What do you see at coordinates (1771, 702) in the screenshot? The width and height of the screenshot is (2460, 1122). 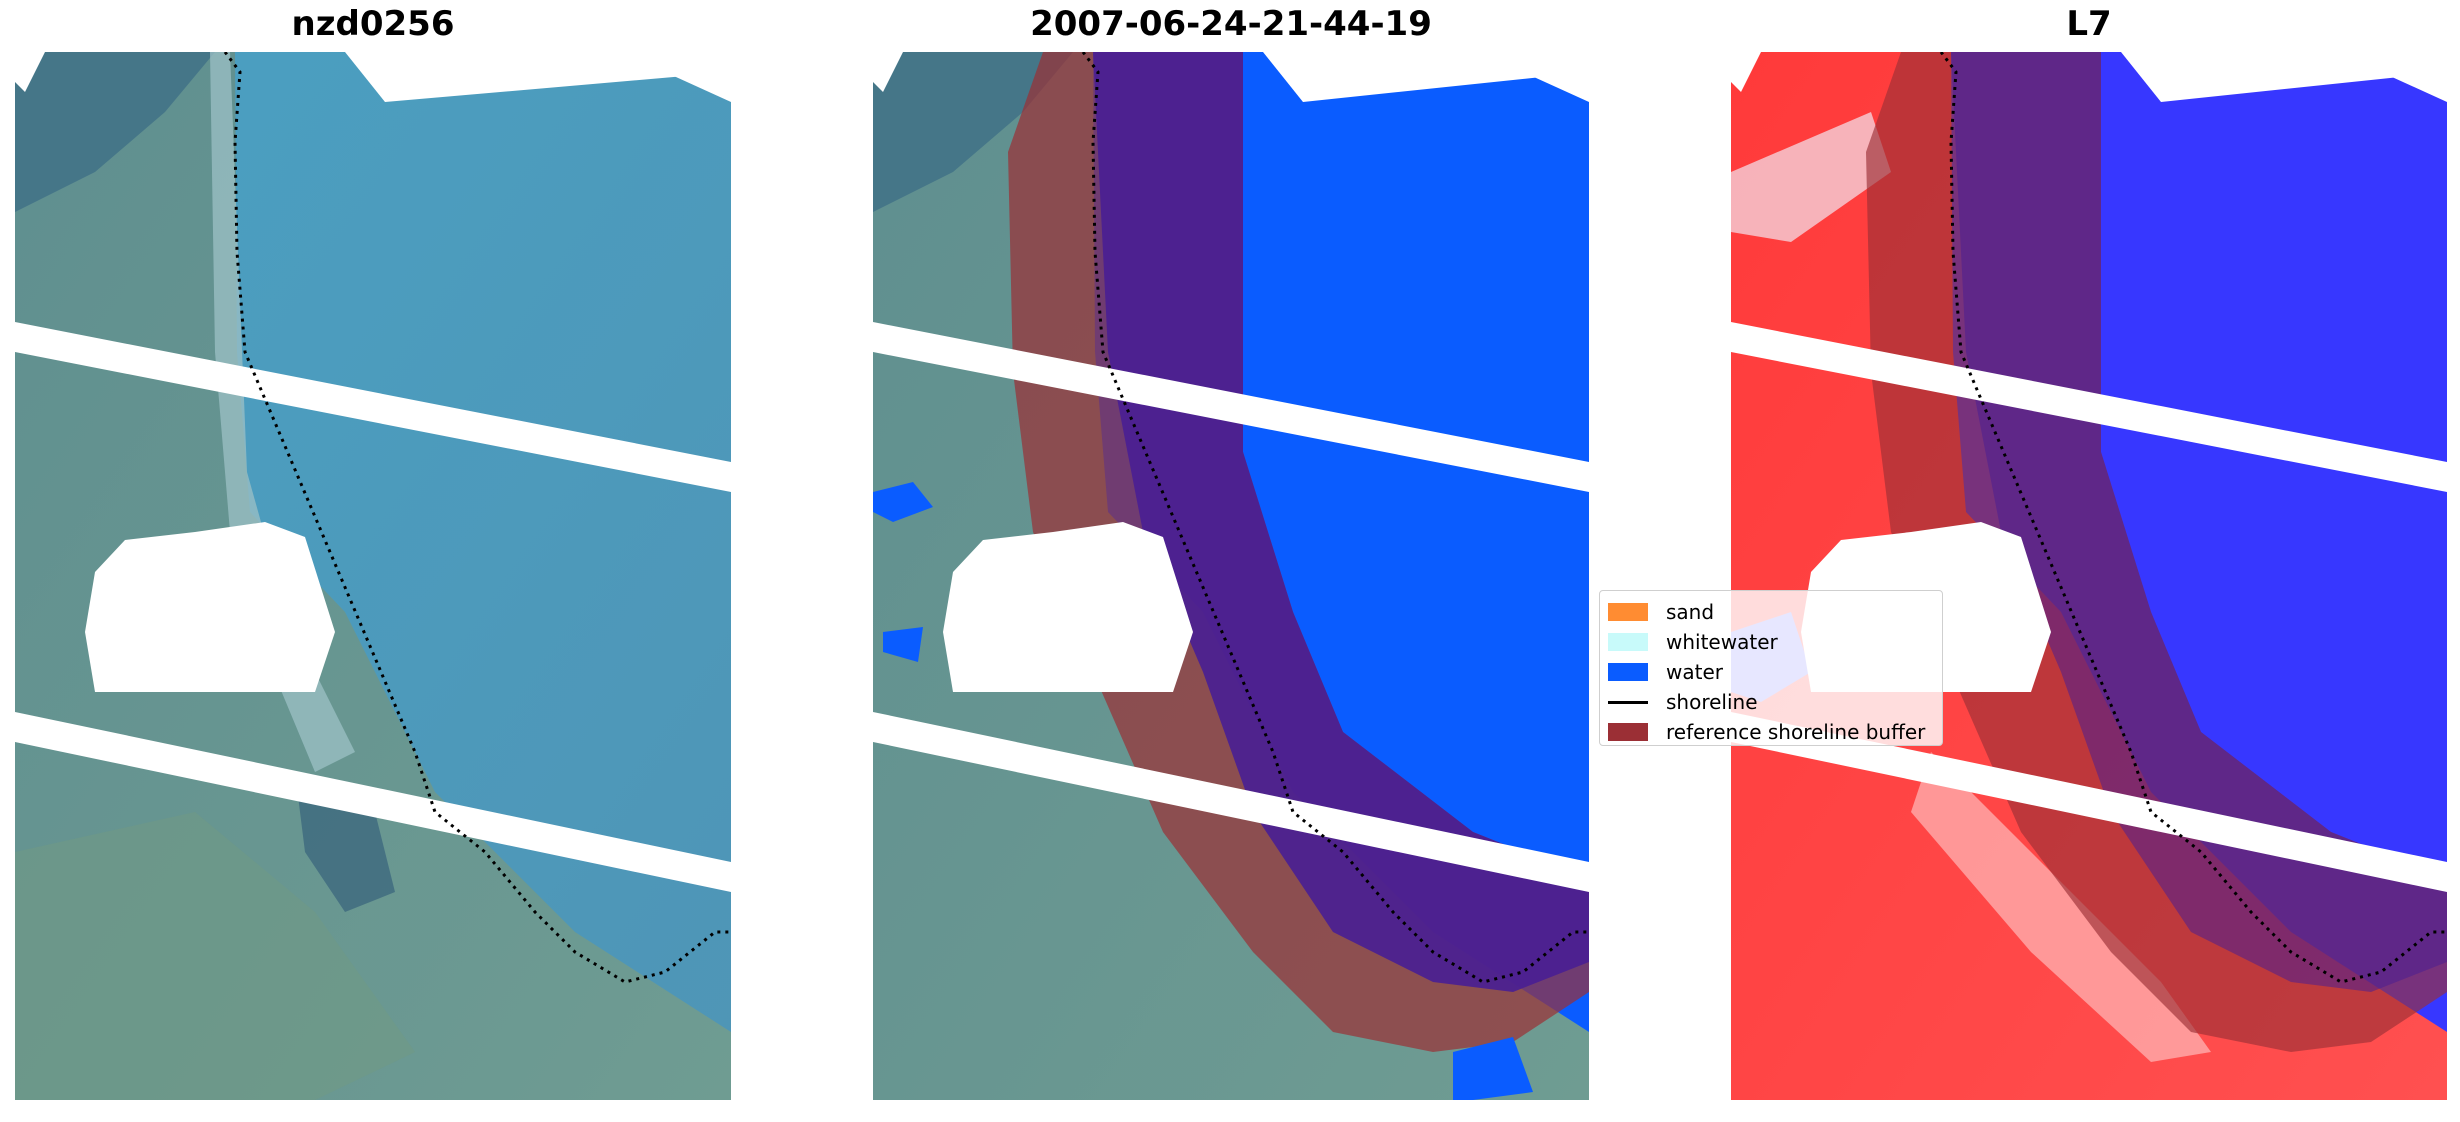 I see `legend-item-shoreline: shoreline` at bounding box center [1771, 702].